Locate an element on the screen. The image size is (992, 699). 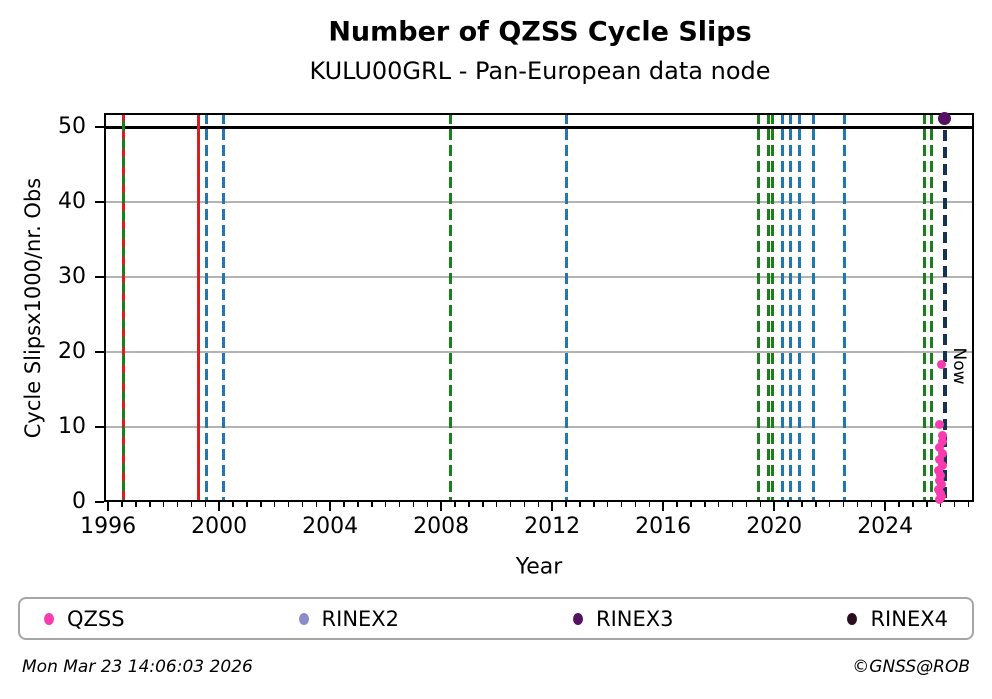
y-tick-label: 20 is located at coordinates (72, 352).